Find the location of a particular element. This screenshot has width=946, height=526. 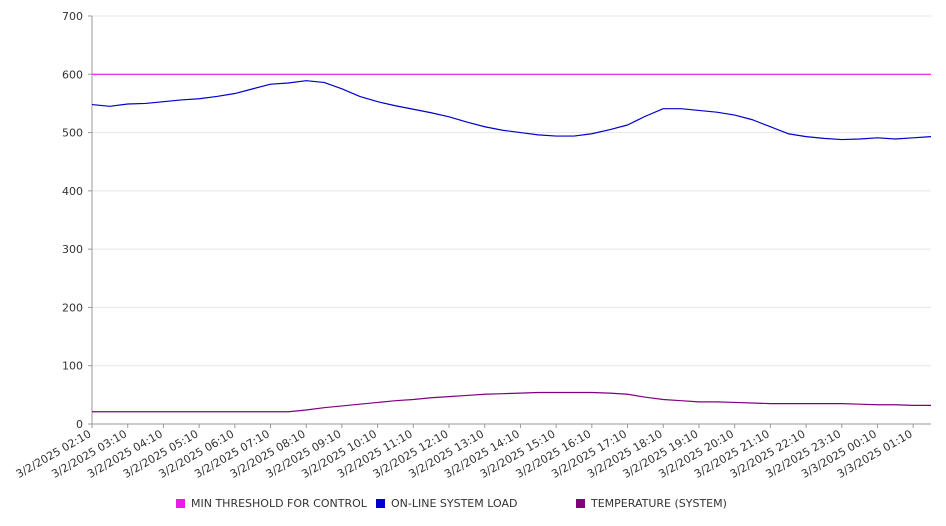

legend-swatch-temperature is located at coordinates (580, 503).